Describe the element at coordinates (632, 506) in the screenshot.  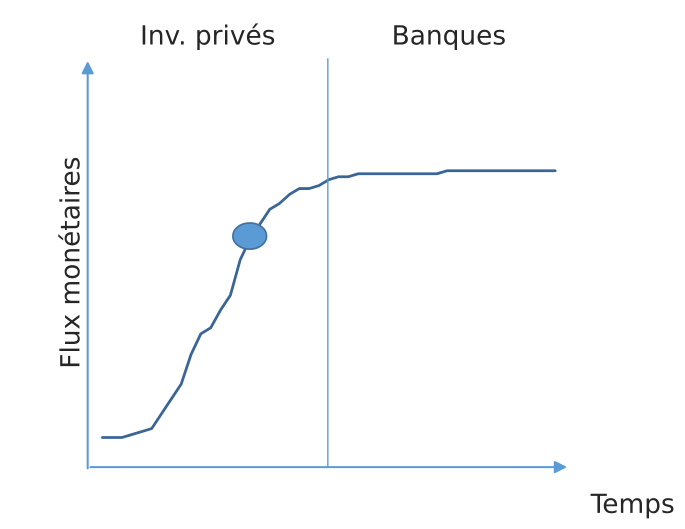
I see `x-axis-title: Temps` at that location.